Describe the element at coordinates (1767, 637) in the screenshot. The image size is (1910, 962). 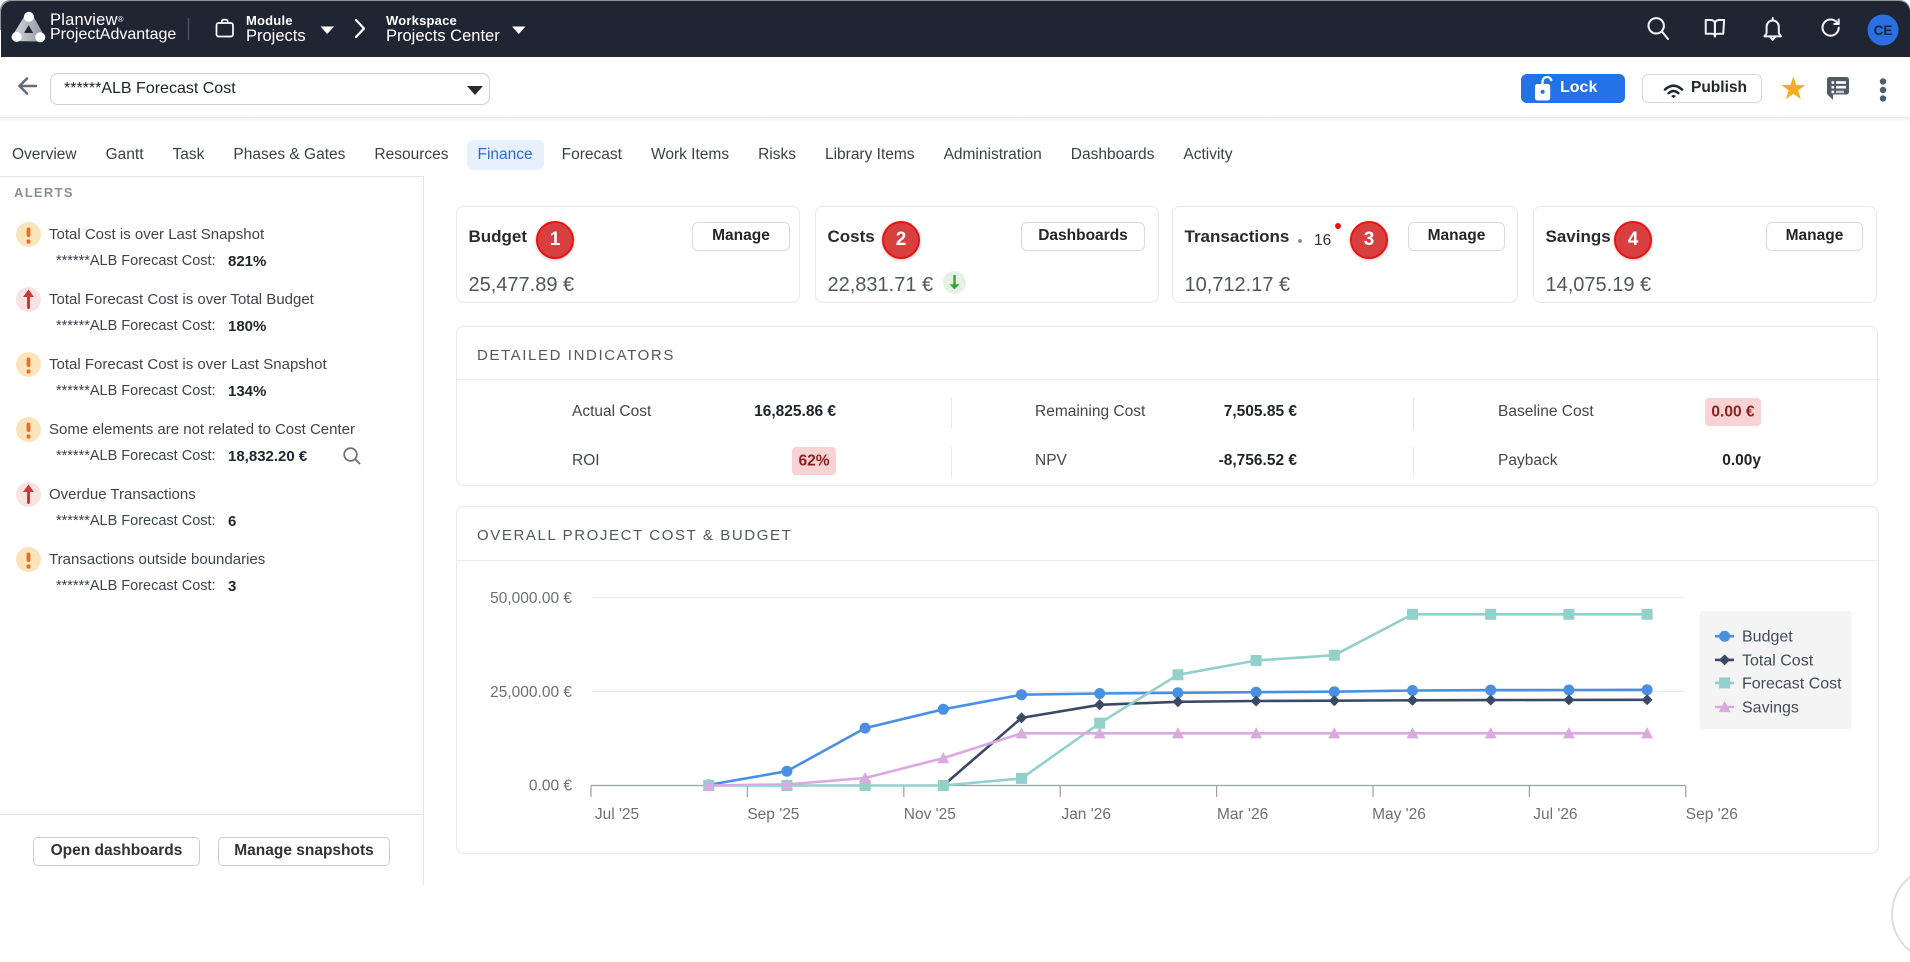
I see `svg-text: Budget` at that location.